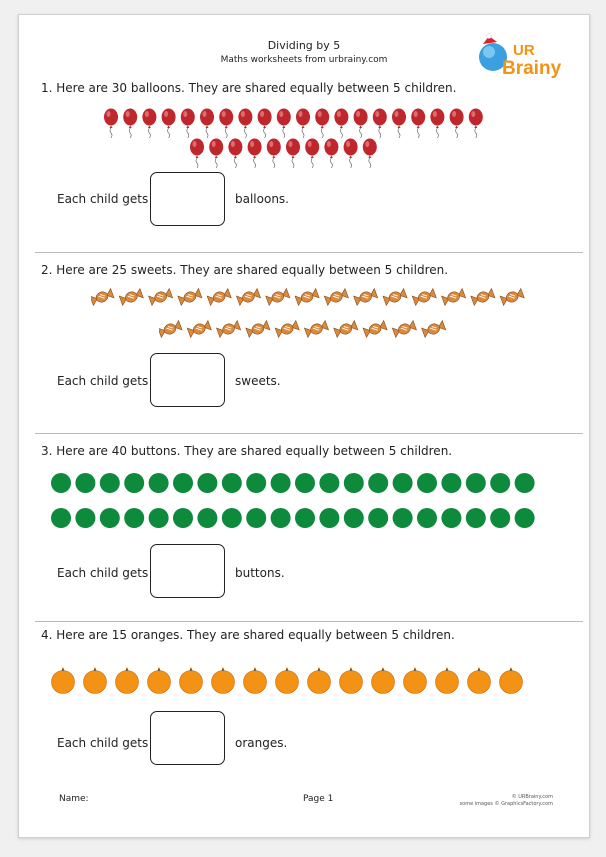 The width and height of the screenshot is (606, 857). What do you see at coordinates (187, 199) in the screenshot?
I see `q1-answer-box` at bounding box center [187, 199].